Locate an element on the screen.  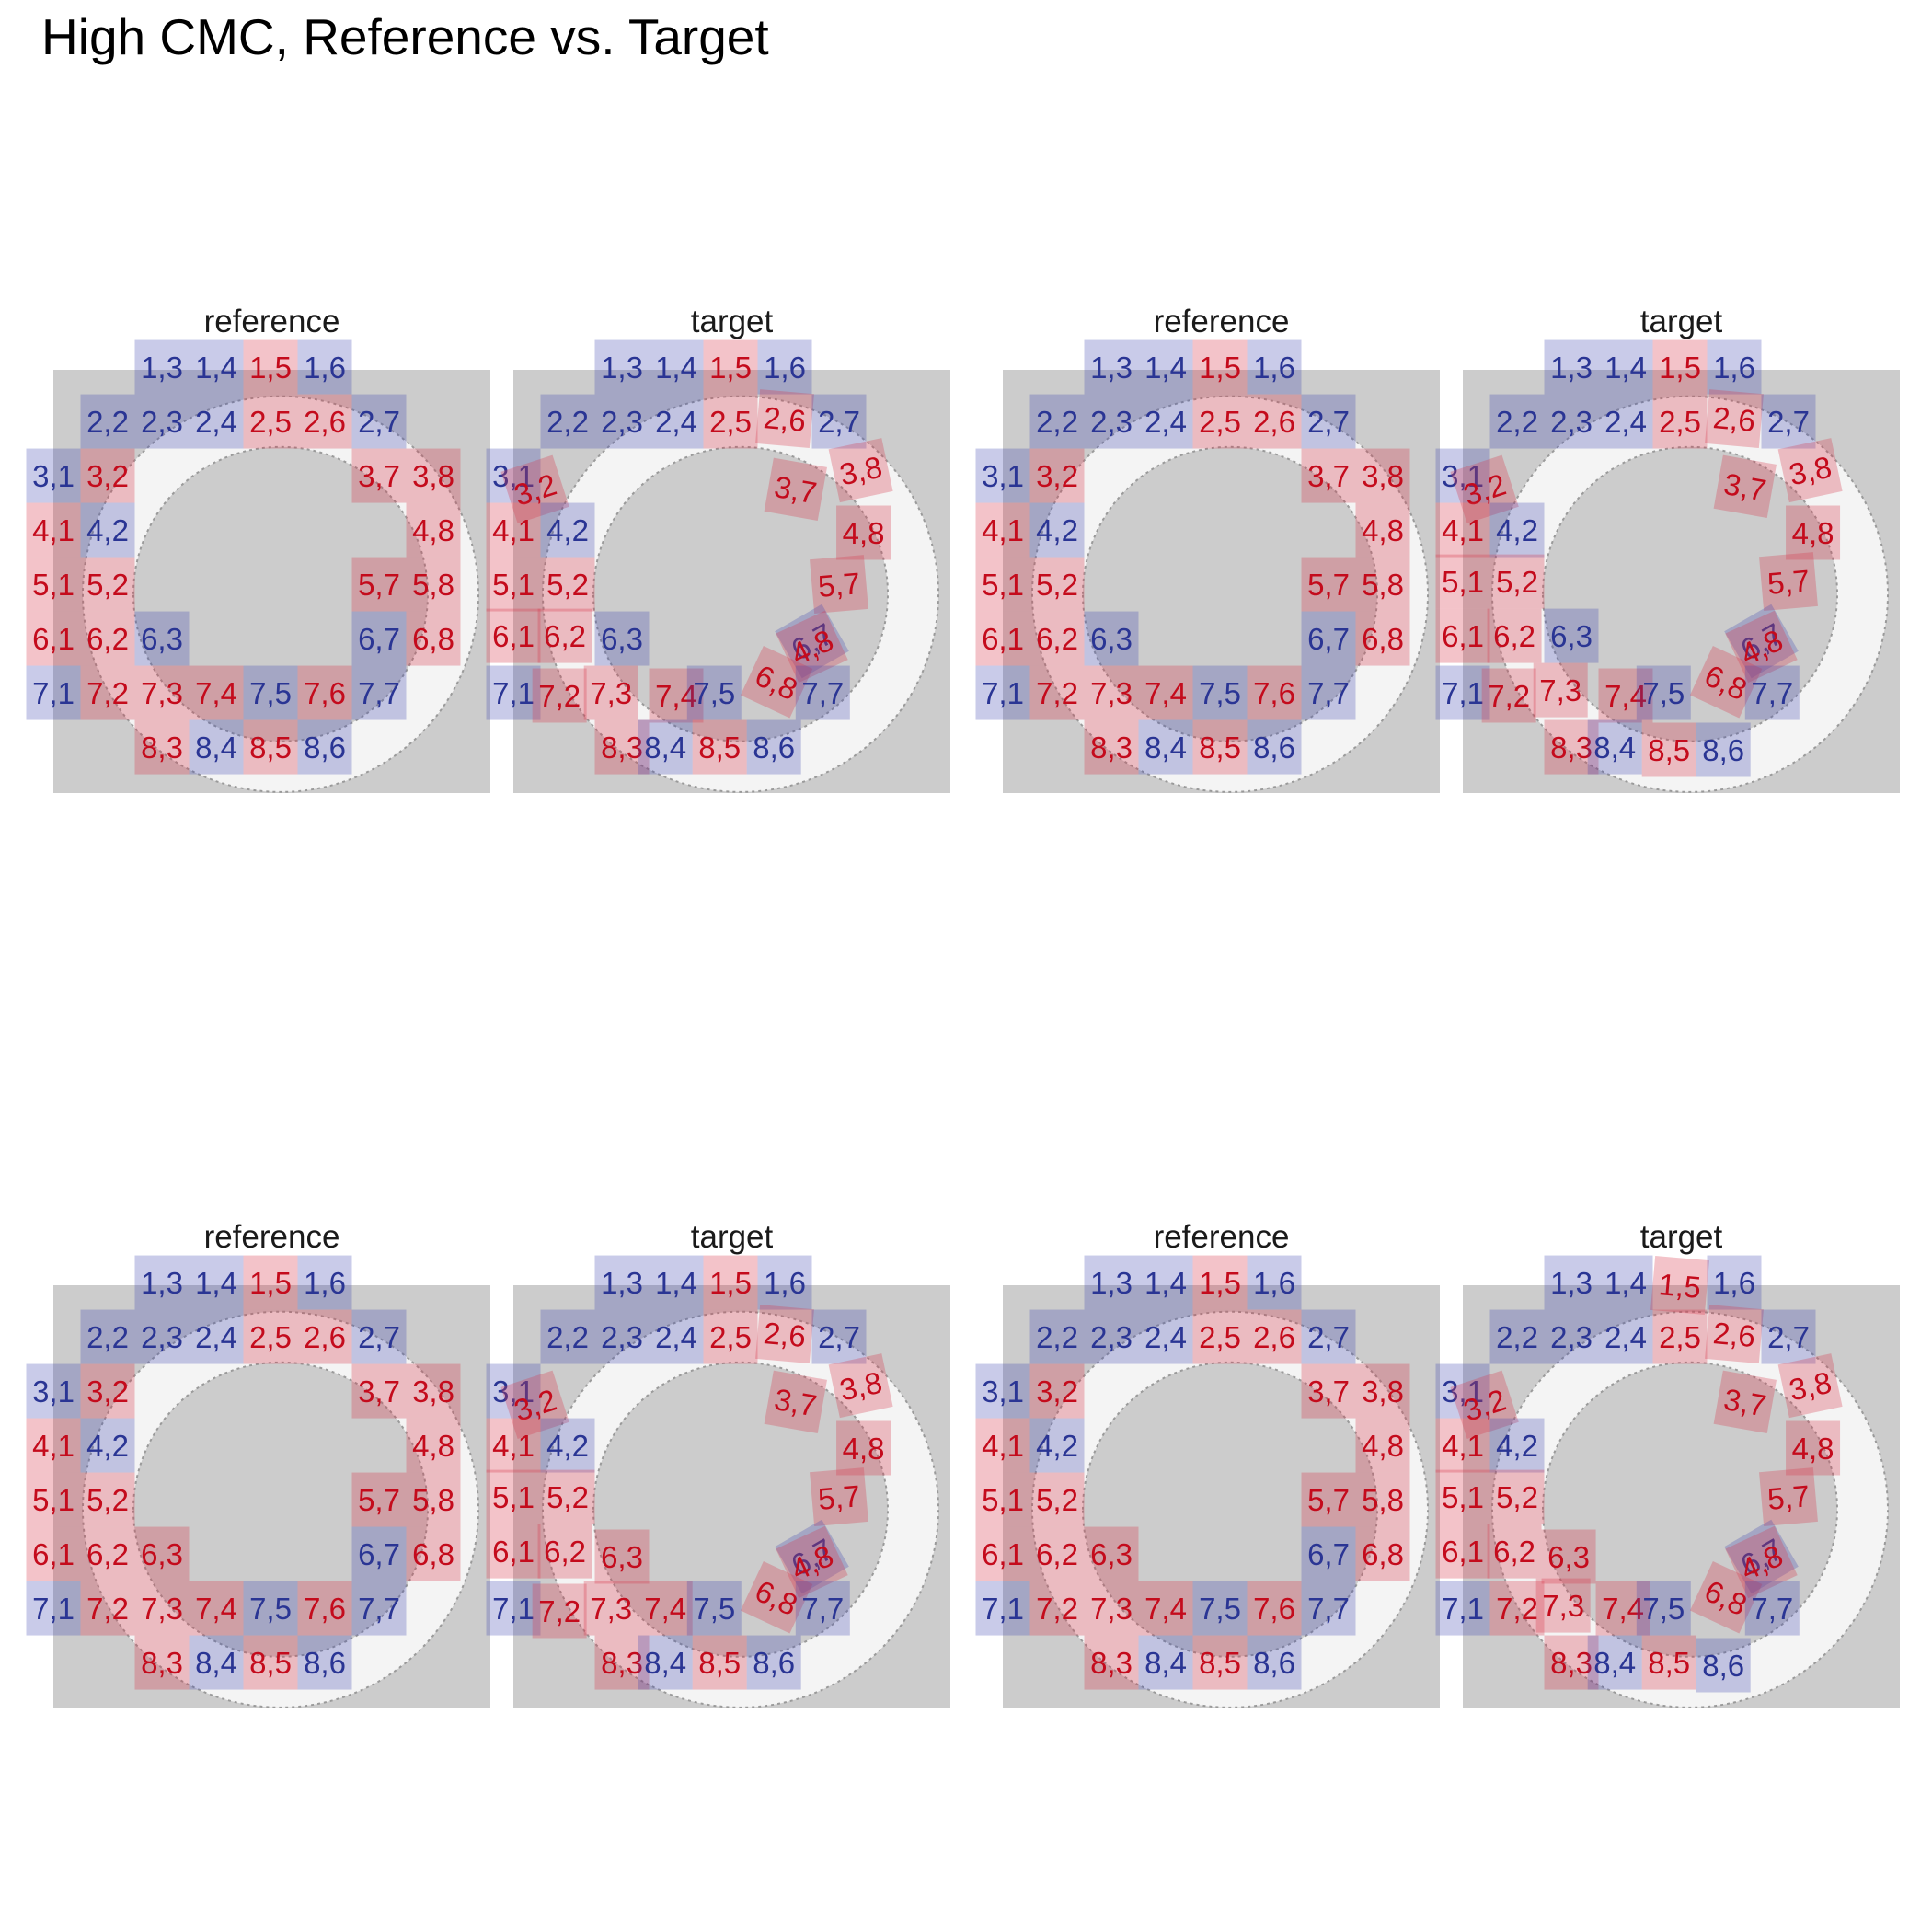
reference-cell: 5,7 is located at coordinates (1328, 1499).